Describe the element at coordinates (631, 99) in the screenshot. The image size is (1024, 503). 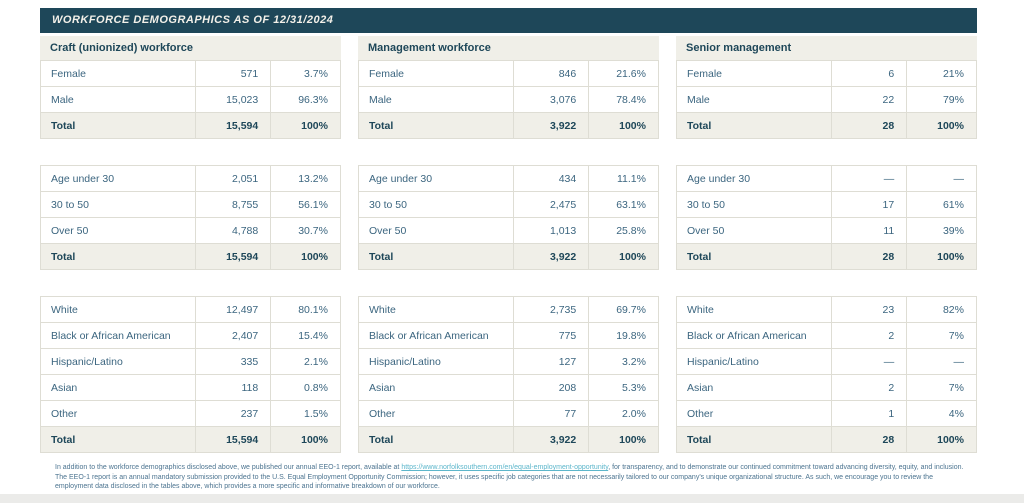
I see `row-percent: 78.4%` at that location.